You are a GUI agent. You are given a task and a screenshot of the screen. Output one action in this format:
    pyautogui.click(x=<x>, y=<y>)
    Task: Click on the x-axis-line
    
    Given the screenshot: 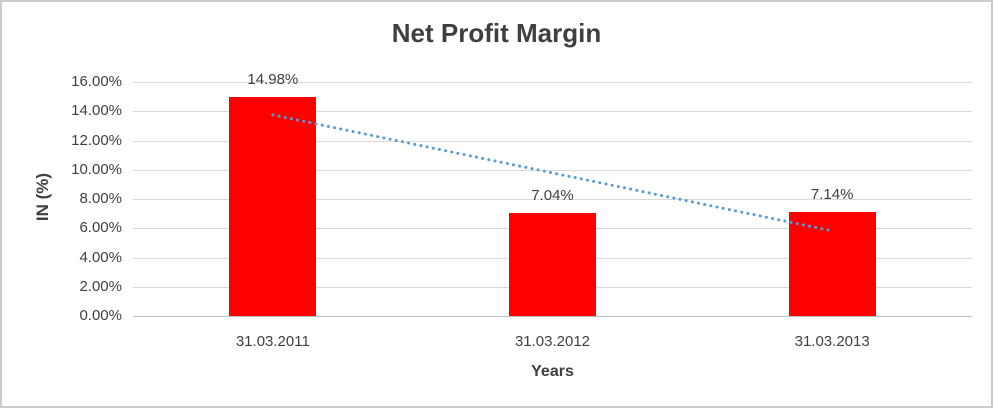 What is the action you would take?
    pyautogui.click(x=552, y=316)
    